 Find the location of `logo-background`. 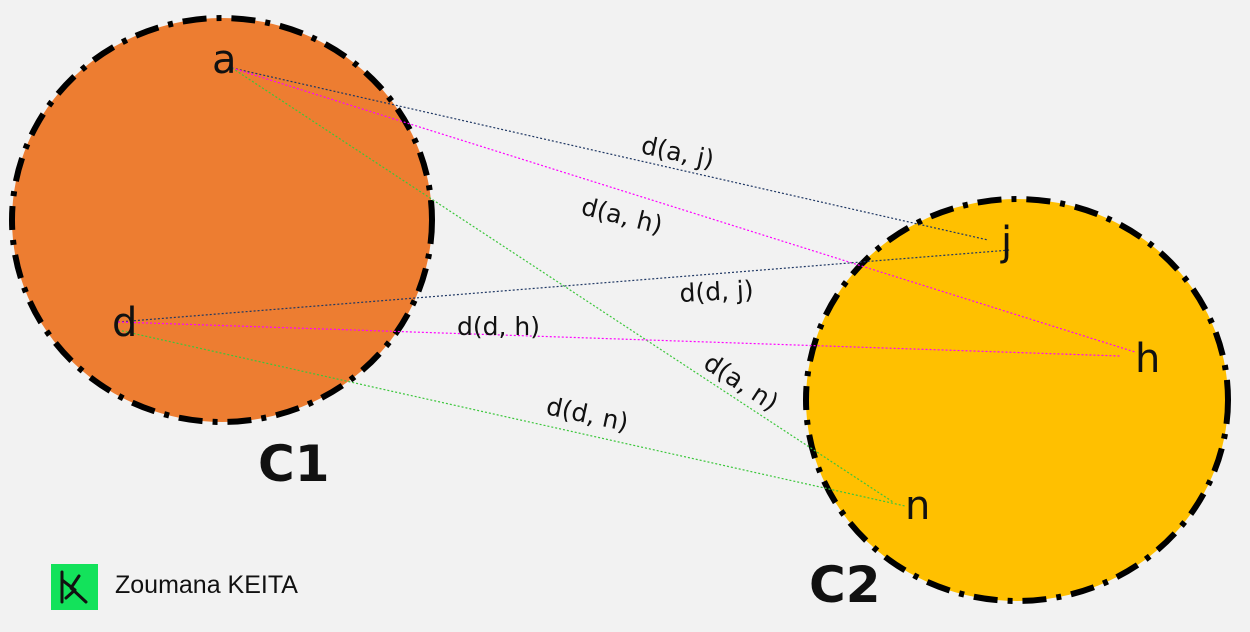

logo-background is located at coordinates (74, 587).